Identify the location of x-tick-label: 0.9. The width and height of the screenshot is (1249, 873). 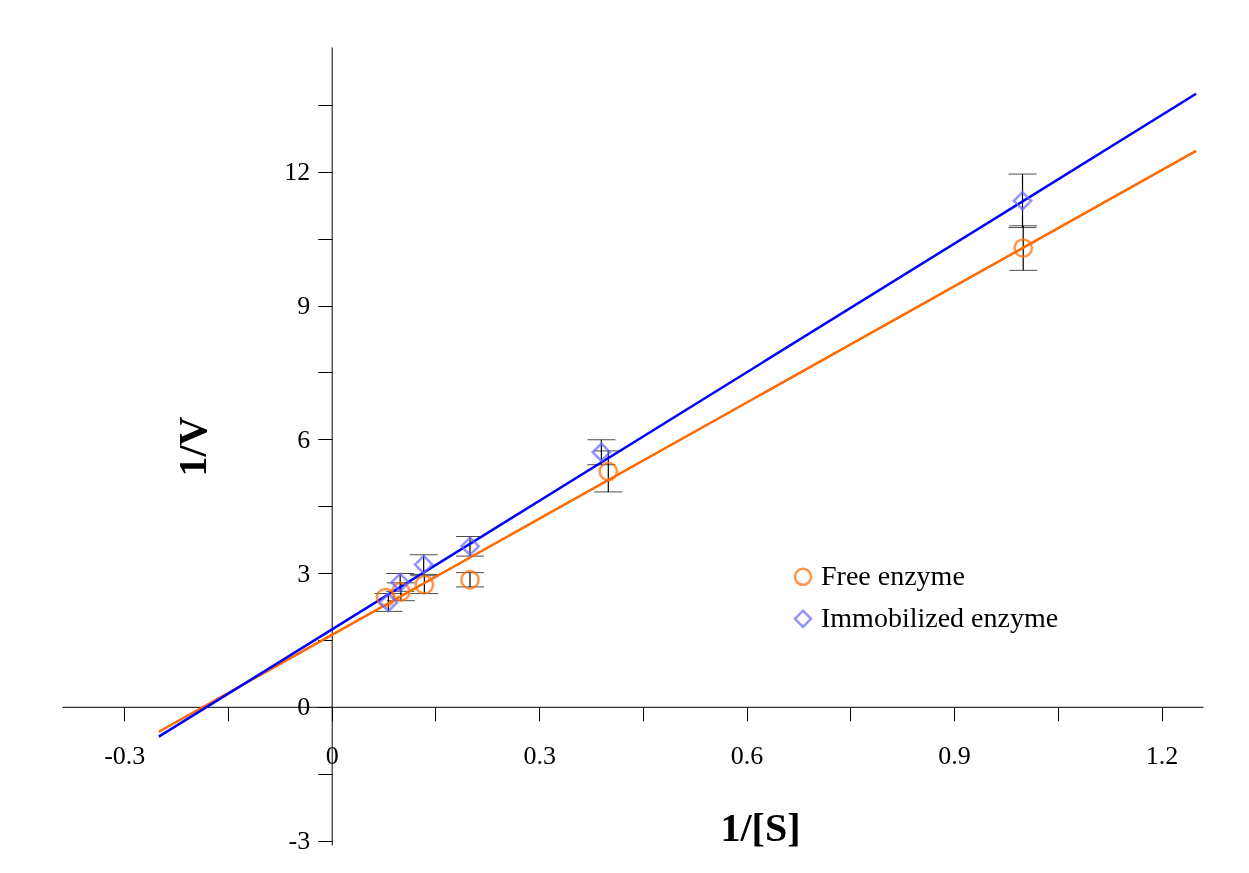
(954, 756).